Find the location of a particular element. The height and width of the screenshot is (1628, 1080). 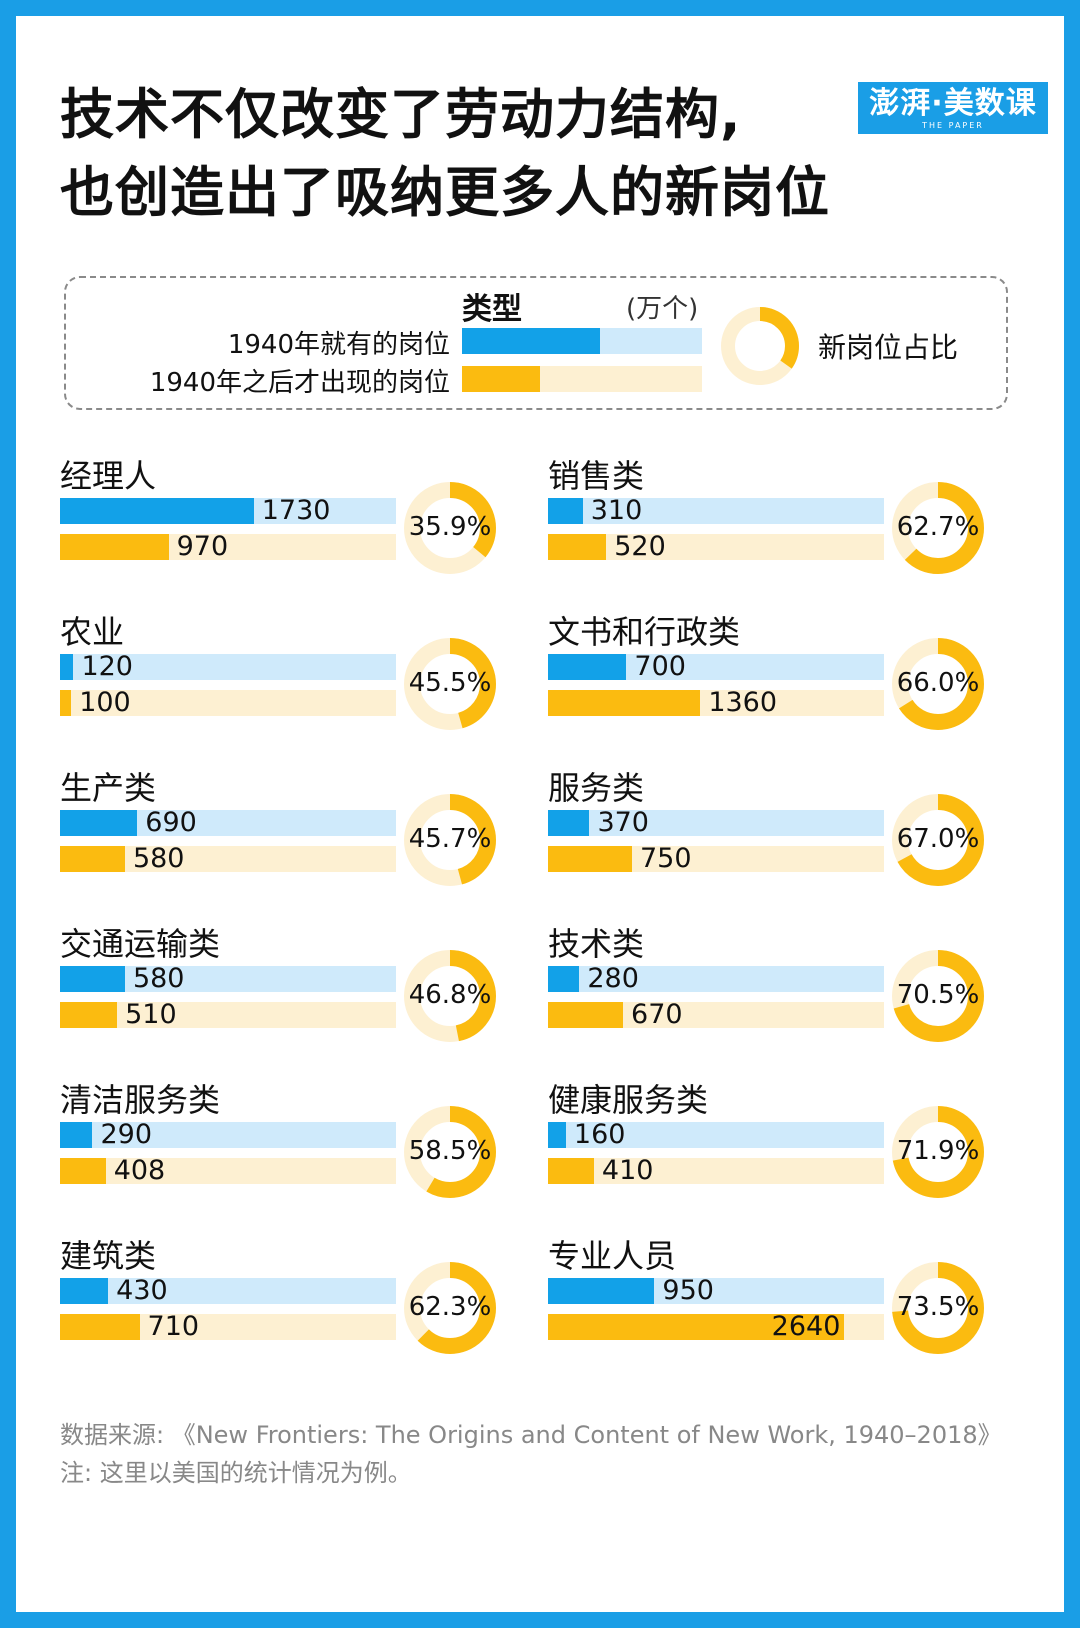

existing-value-label: 580 is located at coordinates (158, 978).